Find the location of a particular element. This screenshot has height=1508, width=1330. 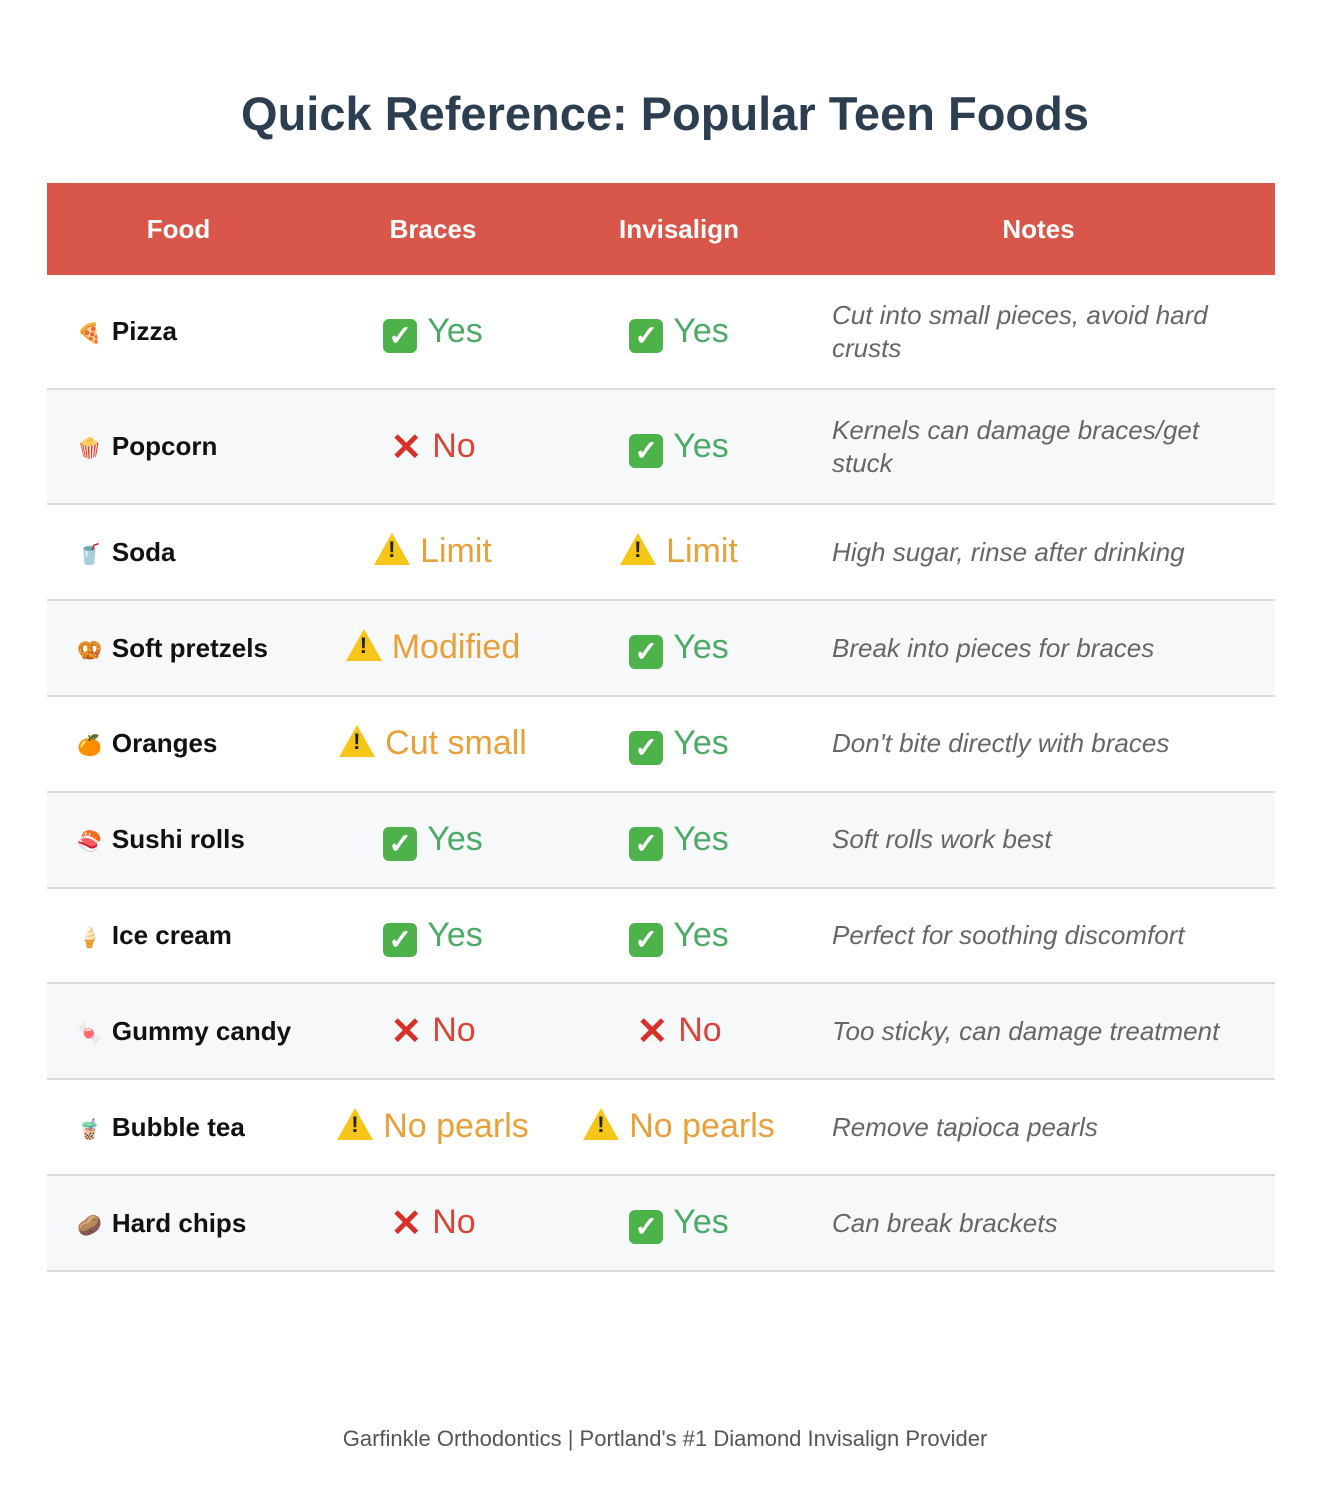

food-cell: 🍊 Oranges is located at coordinates (178, 744).